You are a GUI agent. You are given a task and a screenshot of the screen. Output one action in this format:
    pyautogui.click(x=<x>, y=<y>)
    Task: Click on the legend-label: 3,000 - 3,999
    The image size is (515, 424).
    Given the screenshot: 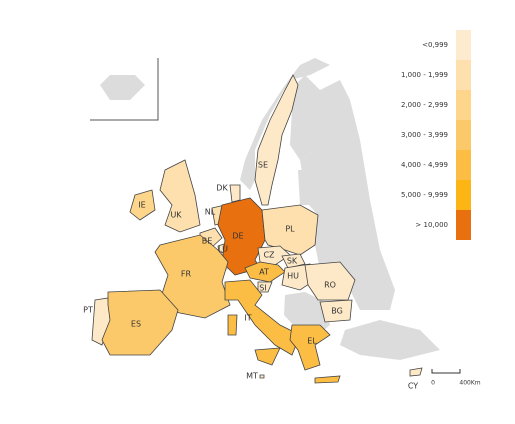 What is the action you would take?
    pyautogui.click(x=424, y=135)
    